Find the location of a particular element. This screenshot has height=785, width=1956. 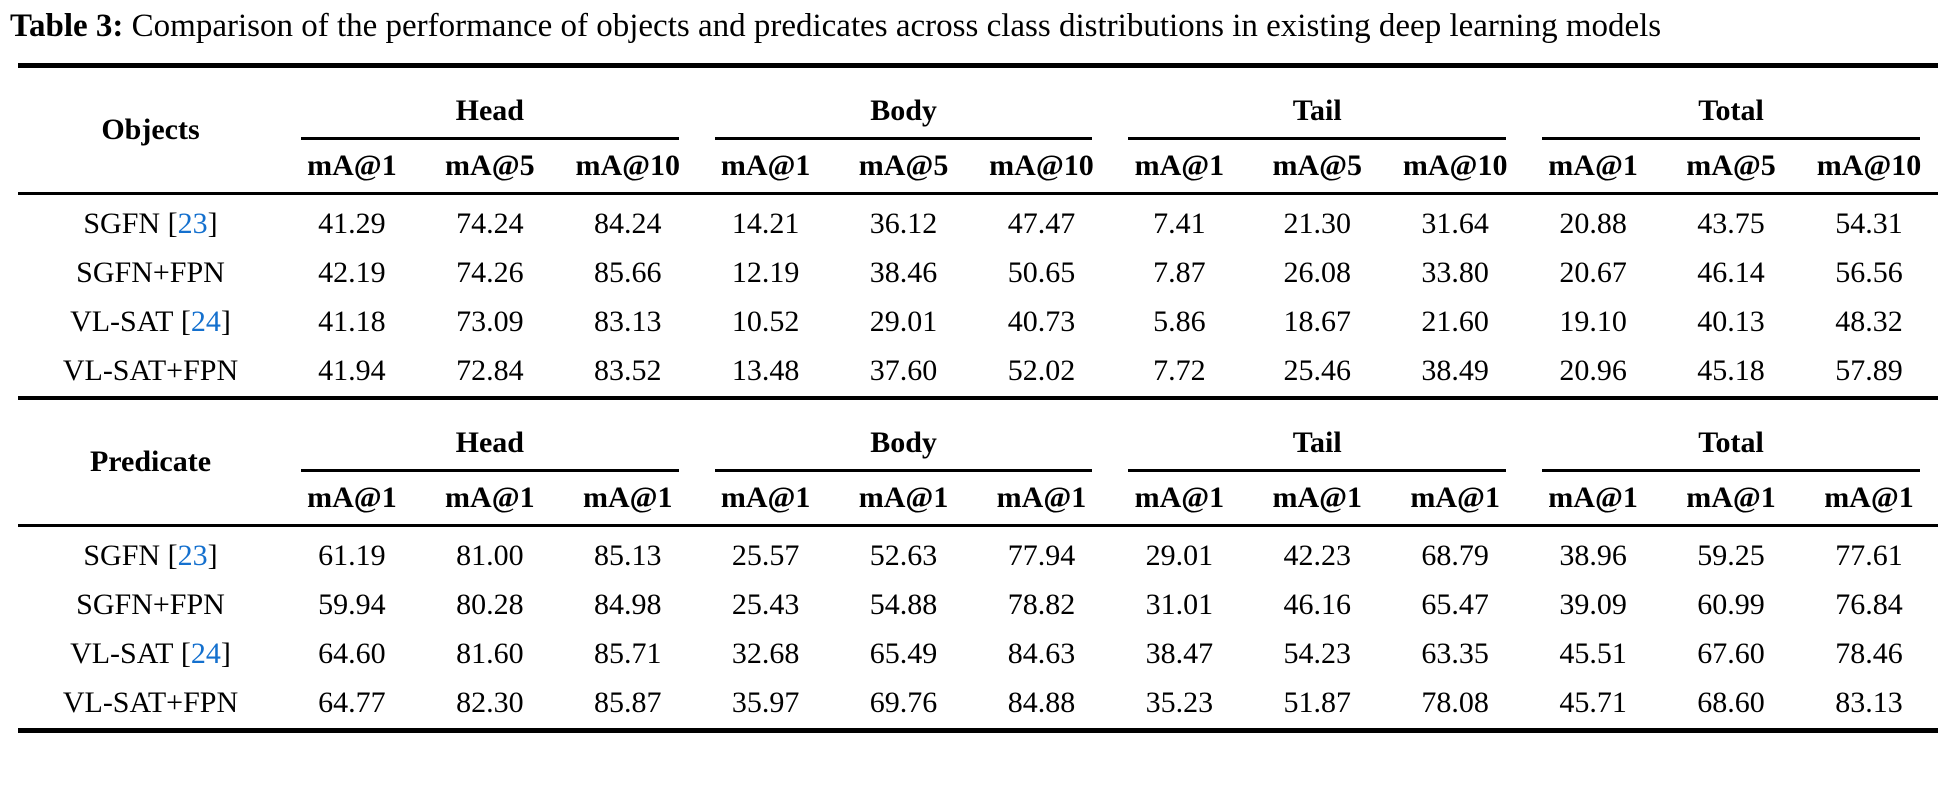

value-cell: 5.86 is located at coordinates (1179, 322).